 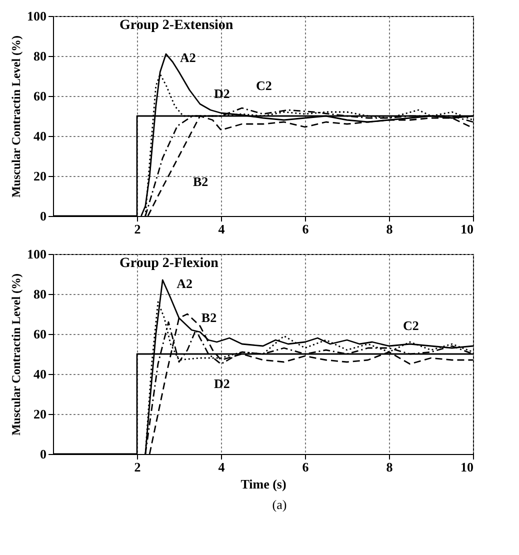 I want to click on x-axis-title: Time (s), so click(x=263, y=484).